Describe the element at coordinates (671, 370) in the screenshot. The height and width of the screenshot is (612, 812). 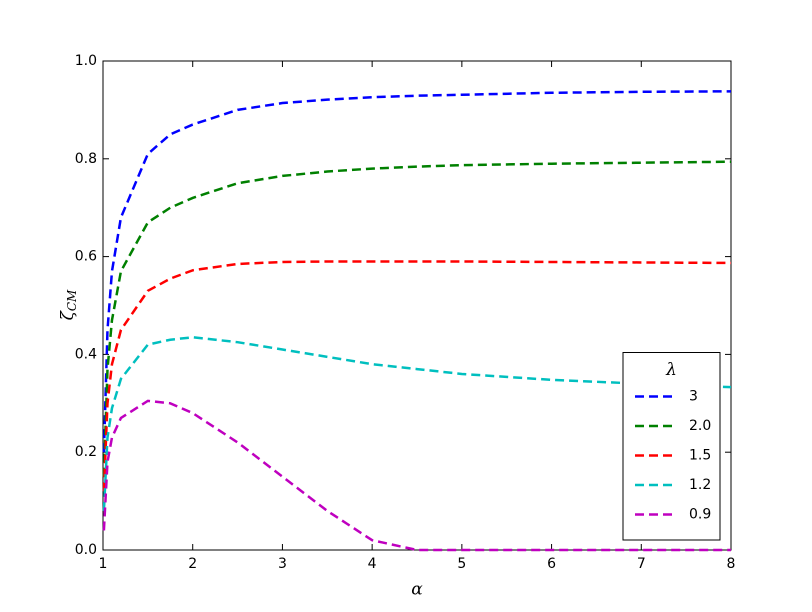
I see `legend-title: λ` at that location.